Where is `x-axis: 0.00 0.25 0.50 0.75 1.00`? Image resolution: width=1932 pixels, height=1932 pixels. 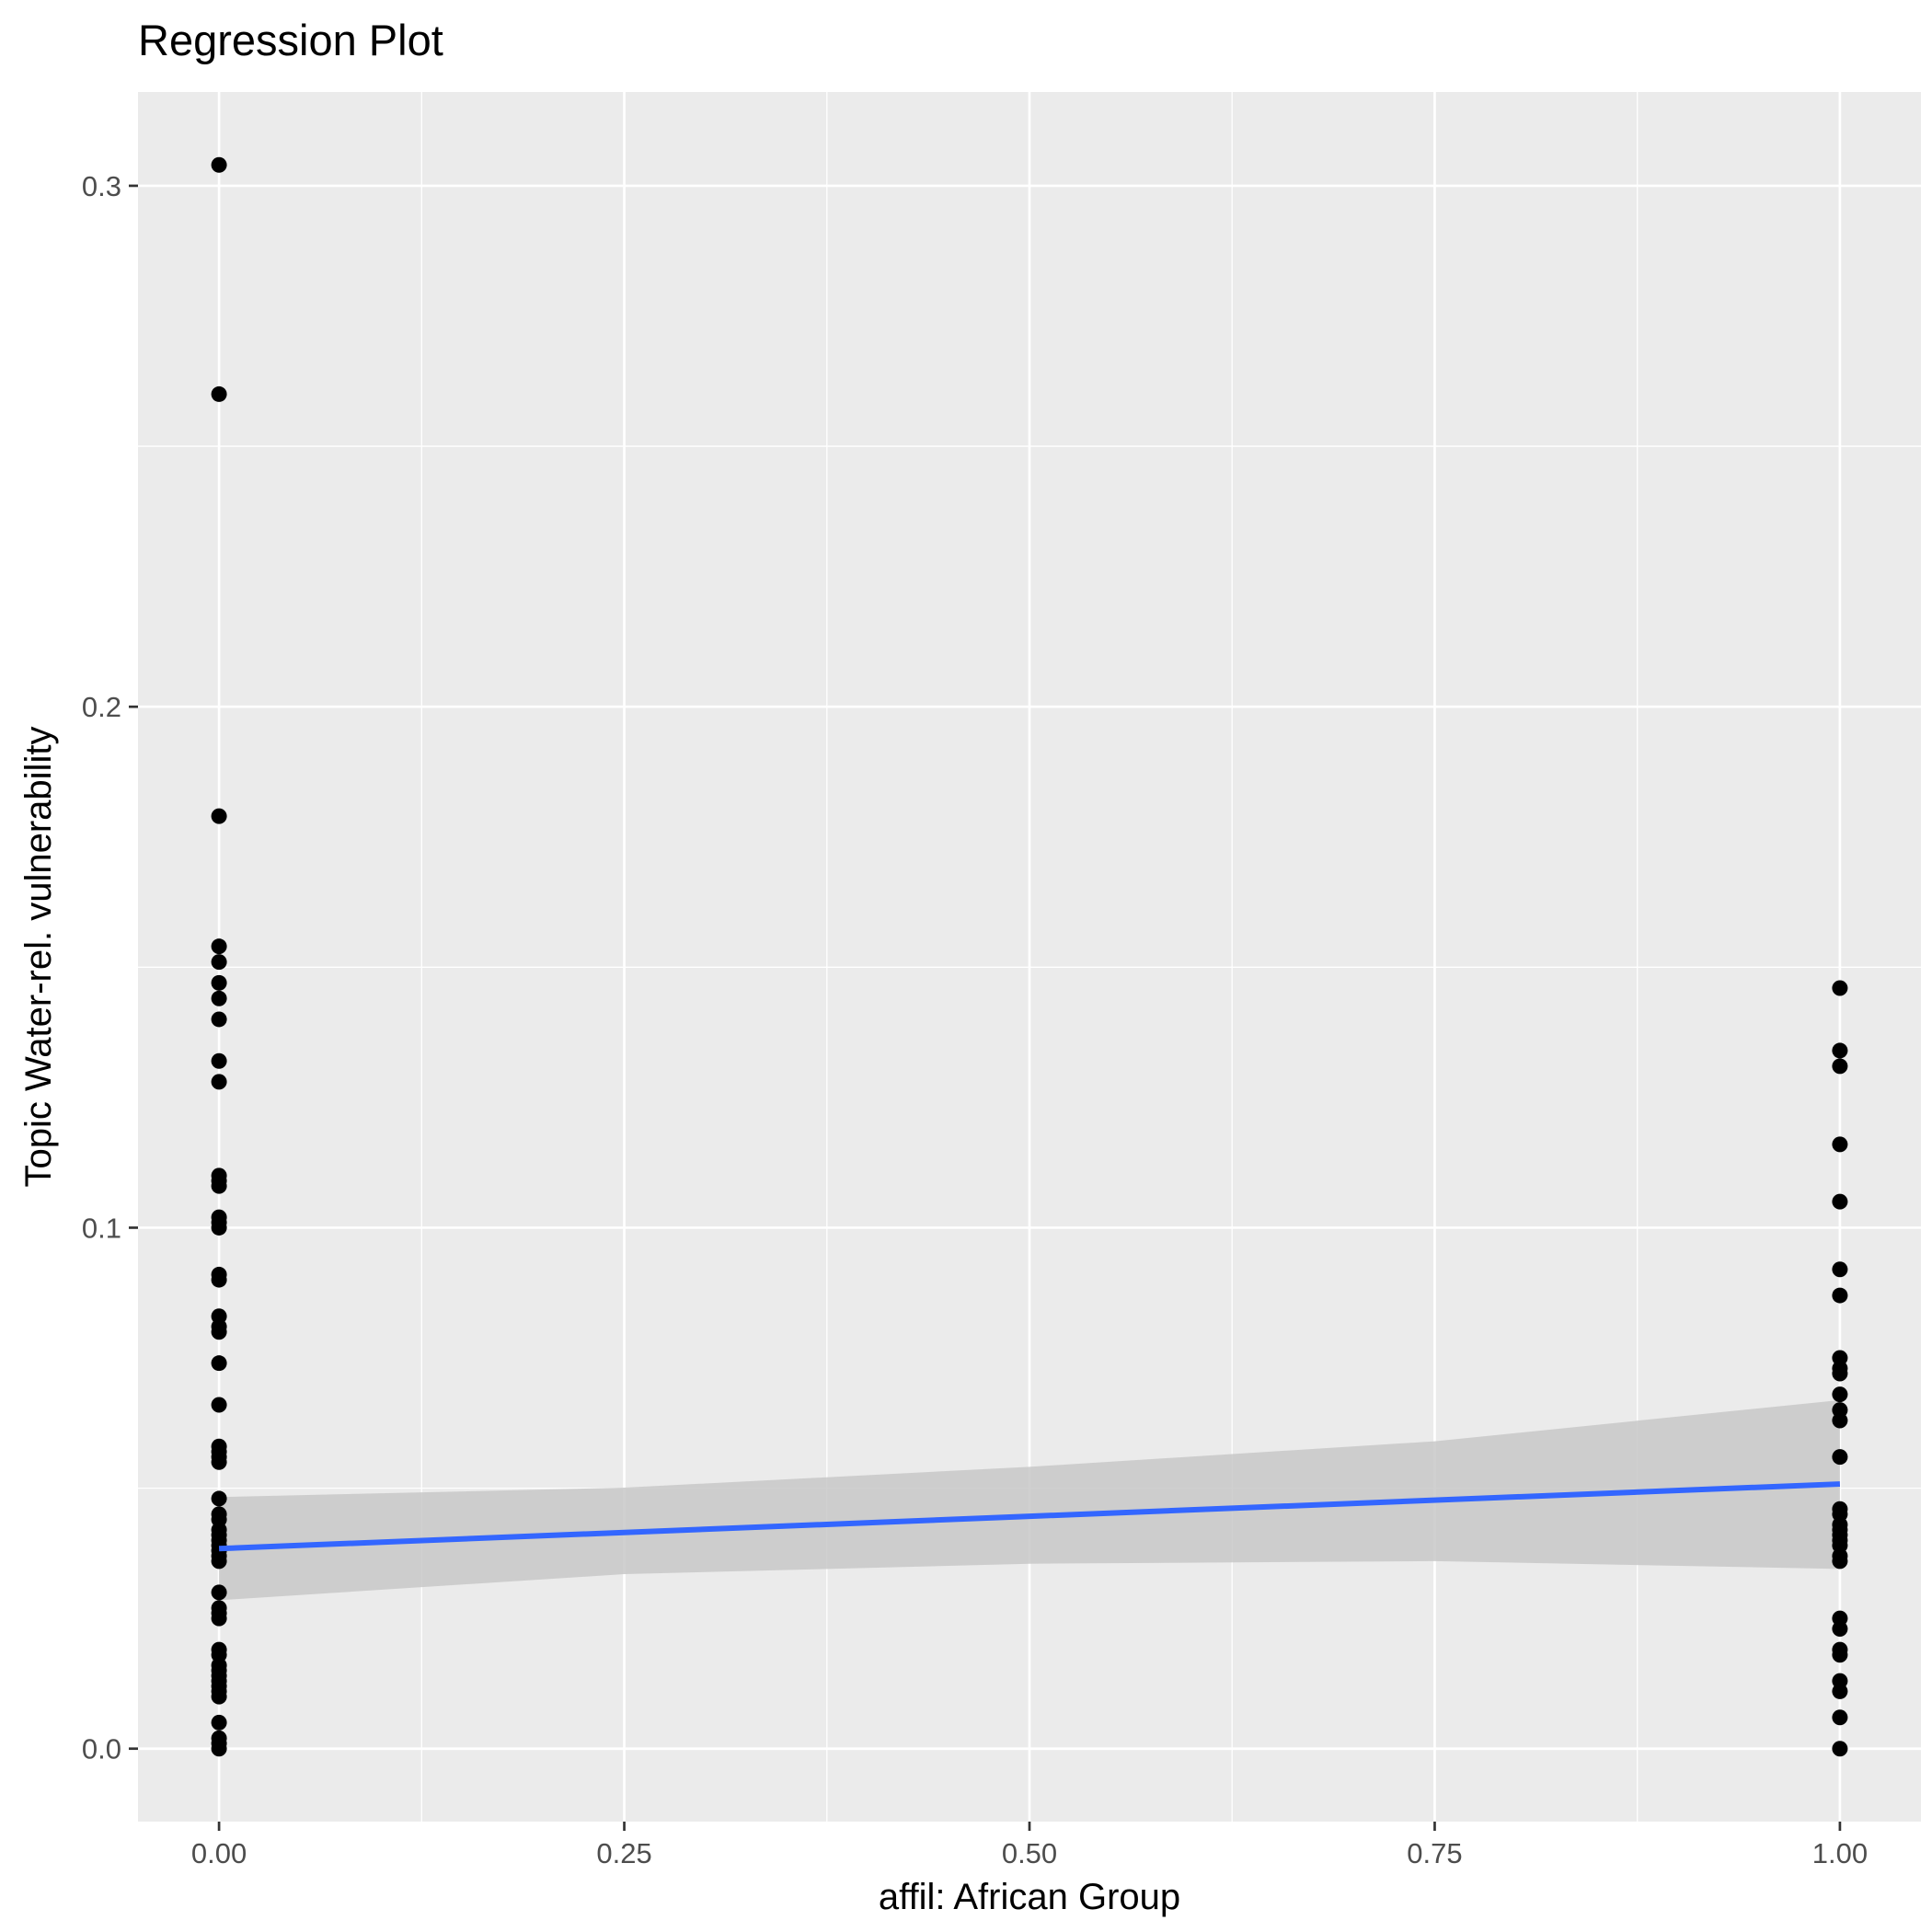 x-axis: 0.00 0.25 0.50 0.75 1.00 is located at coordinates (1029, 1845).